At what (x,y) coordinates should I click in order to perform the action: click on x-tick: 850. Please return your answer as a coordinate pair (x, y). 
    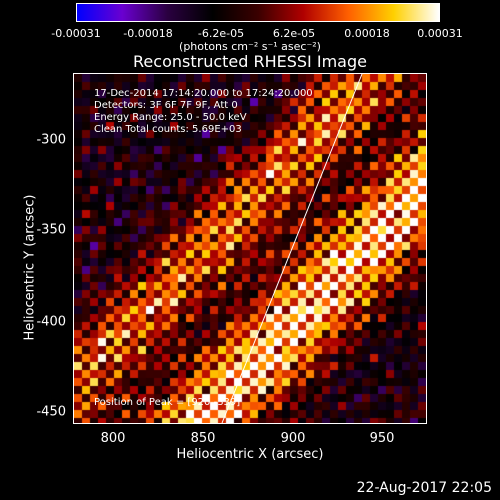
    Looking at the image, I should click on (203, 438).